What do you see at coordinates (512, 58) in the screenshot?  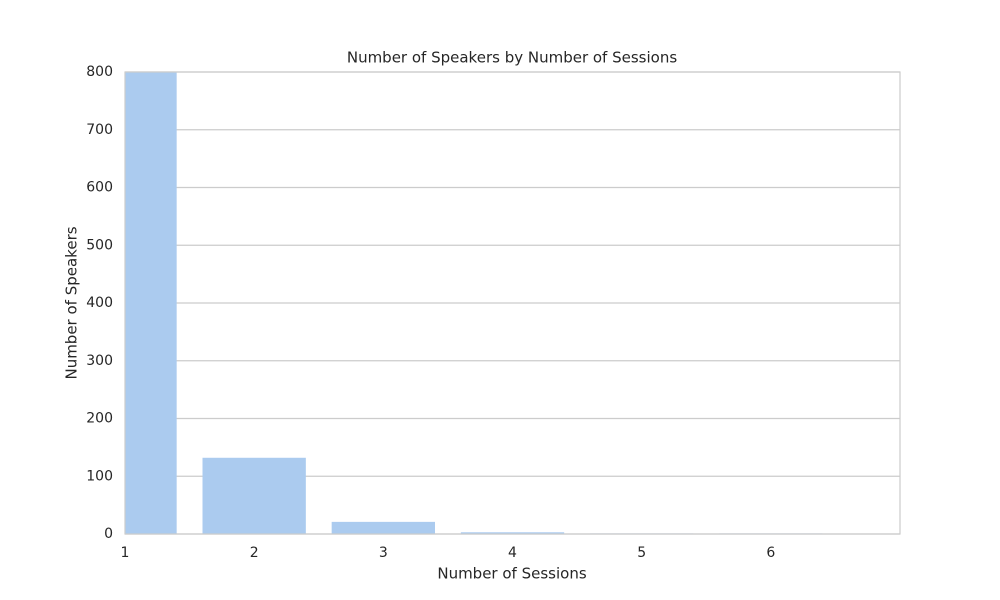 I see `chart-title: Number of Speakers by Number of Sessions` at bounding box center [512, 58].